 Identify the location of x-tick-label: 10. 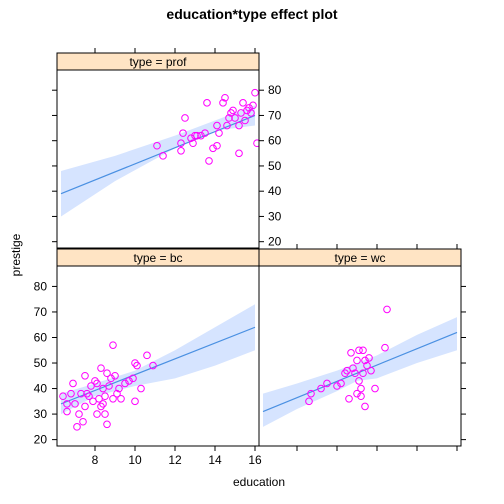
(135, 460).